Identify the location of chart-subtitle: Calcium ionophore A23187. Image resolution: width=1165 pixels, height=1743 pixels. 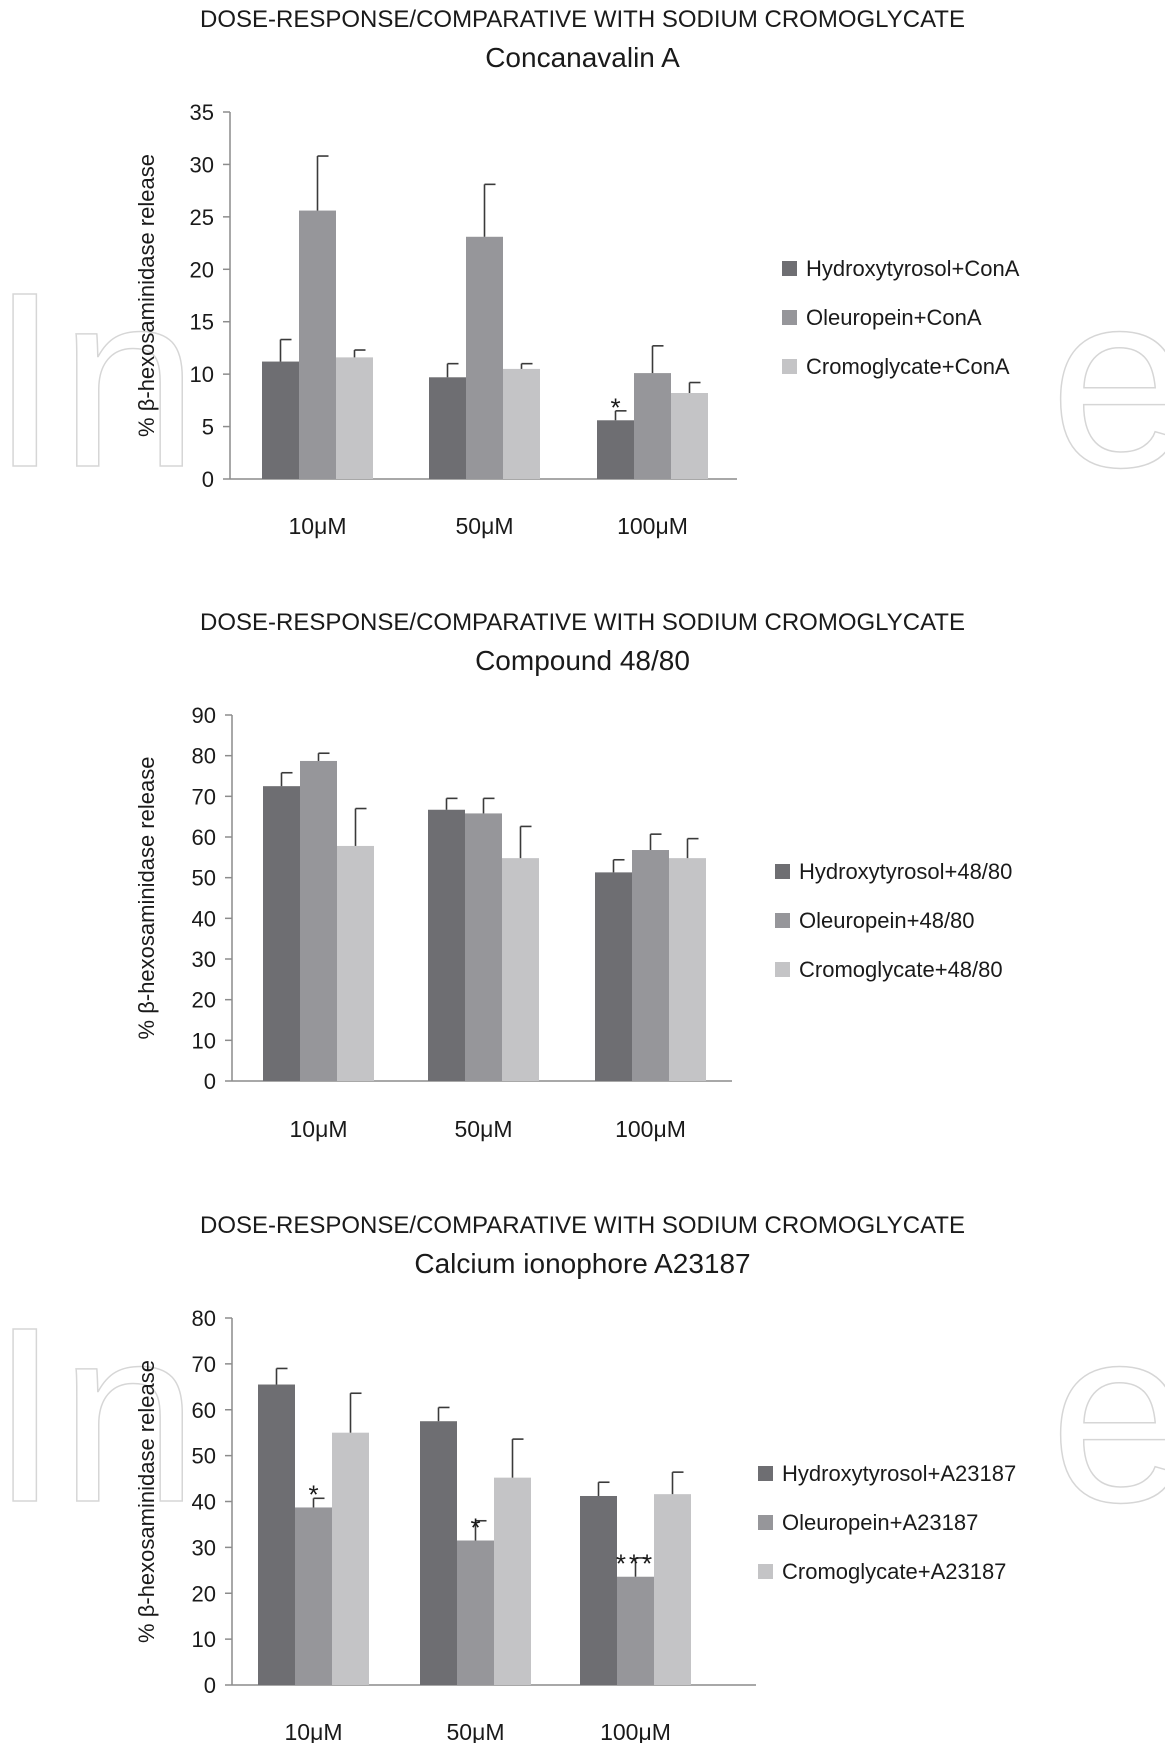
(582, 1263).